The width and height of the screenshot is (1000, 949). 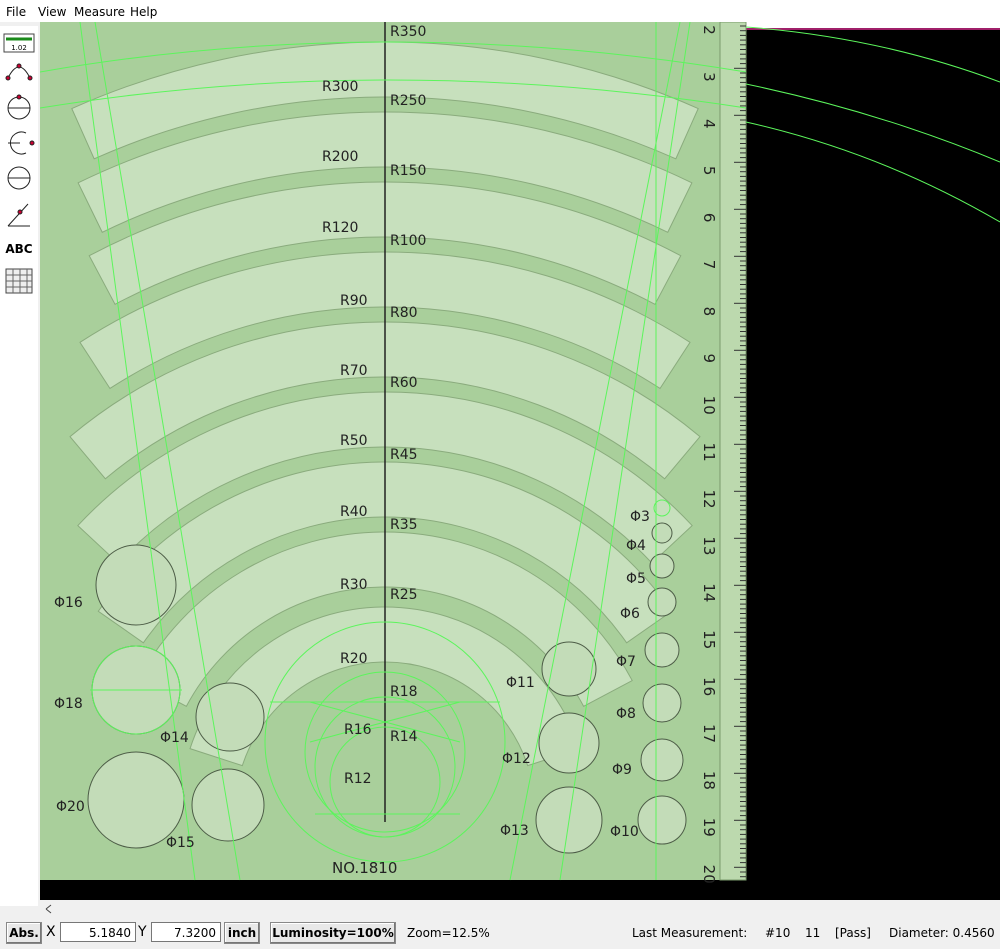 What do you see at coordinates (174, 738) in the screenshot?
I see `diameter-label: Φ14` at bounding box center [174, 738].